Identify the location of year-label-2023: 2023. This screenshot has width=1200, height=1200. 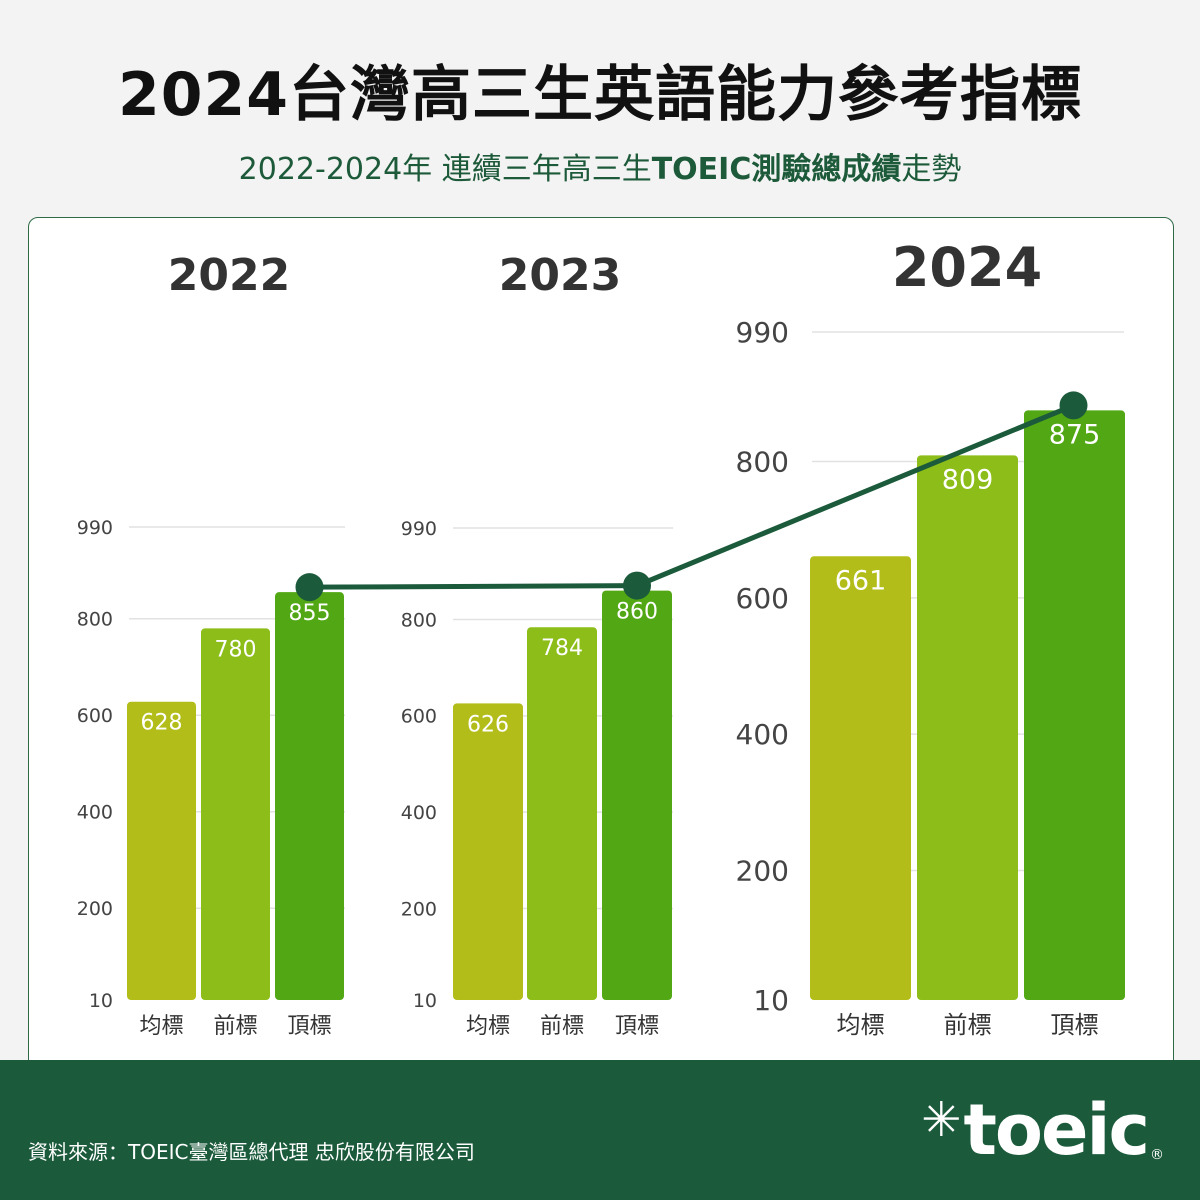
(560, 275).